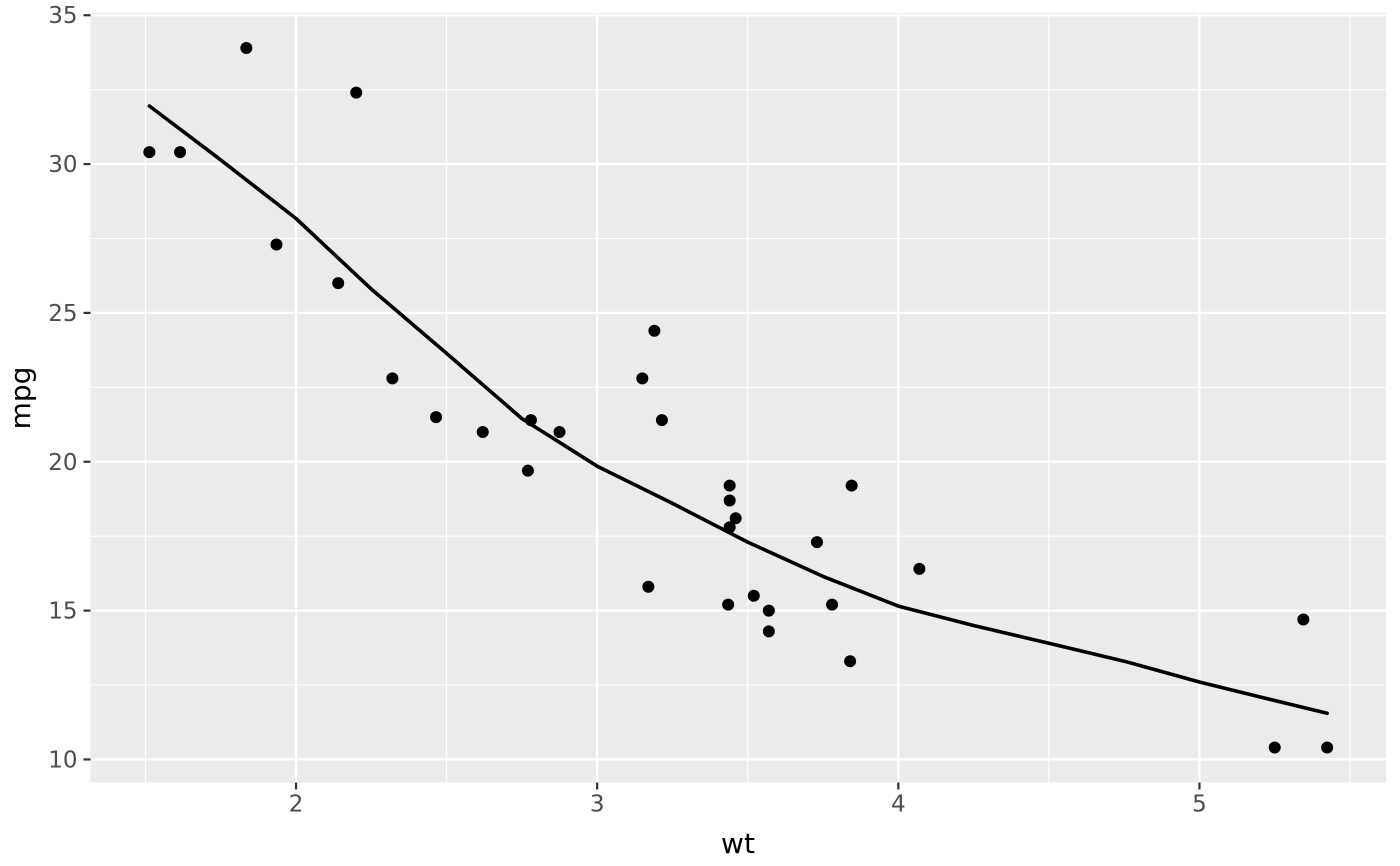 Image resolution: width=1400 pixels, height=866 pixels. I want to click on y-tick-label: 15, so click(62, 612).